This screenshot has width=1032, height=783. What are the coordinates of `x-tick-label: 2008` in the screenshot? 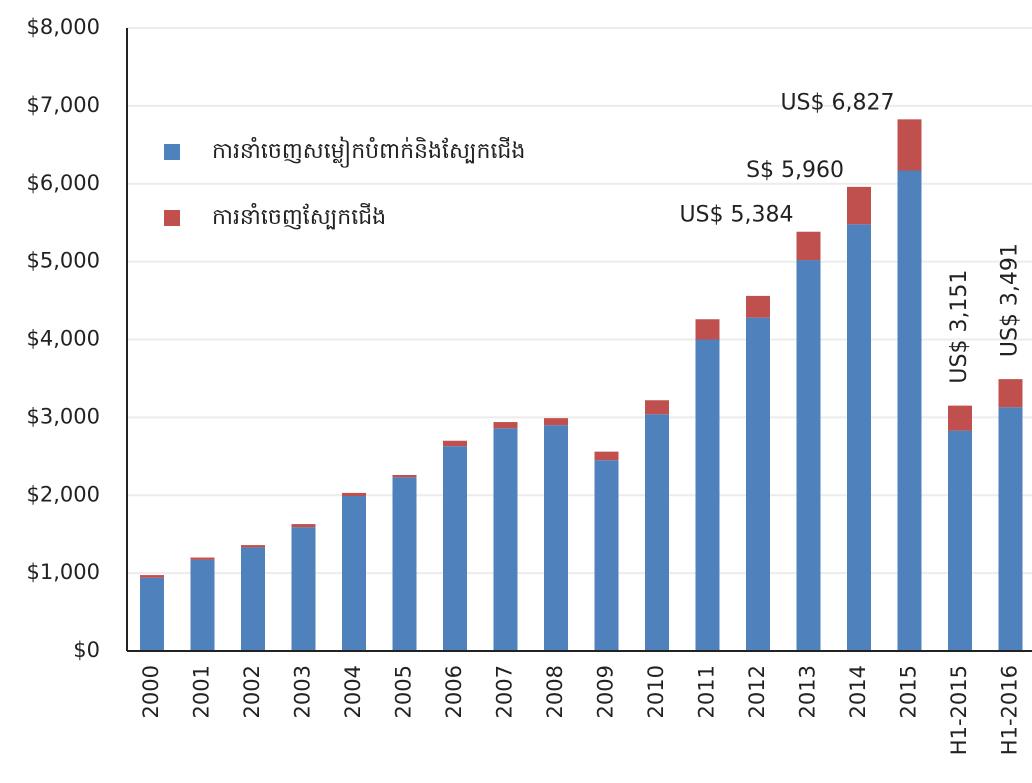 It's located at (555, 691).